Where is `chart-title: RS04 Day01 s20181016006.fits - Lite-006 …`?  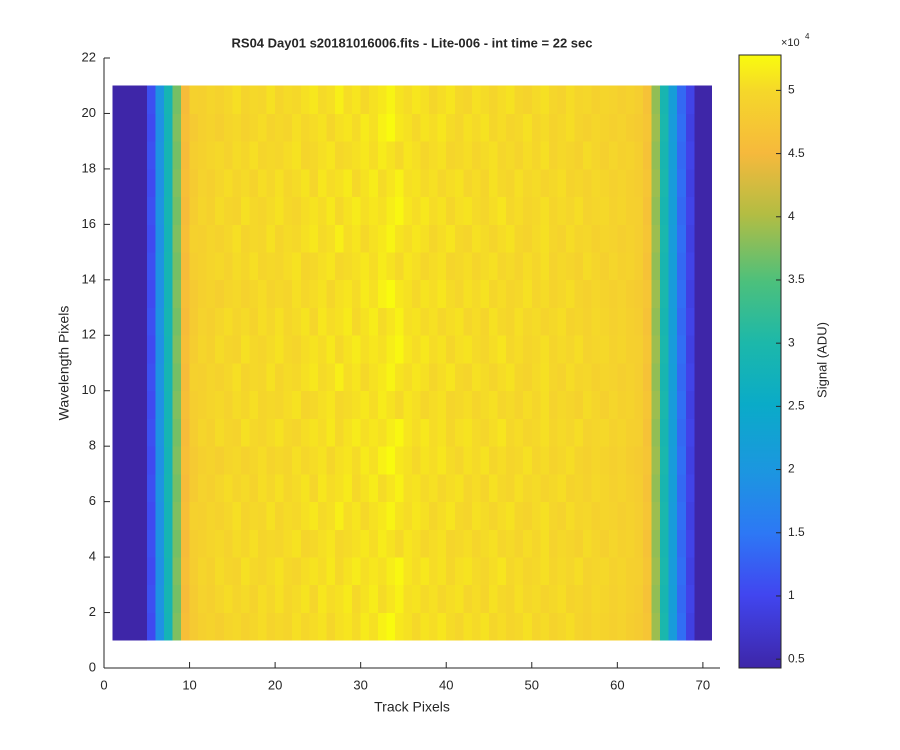
chart-title: RS04 Day01 s20181016006.fits - Lite-006 … is located at coordinates (412, 42).